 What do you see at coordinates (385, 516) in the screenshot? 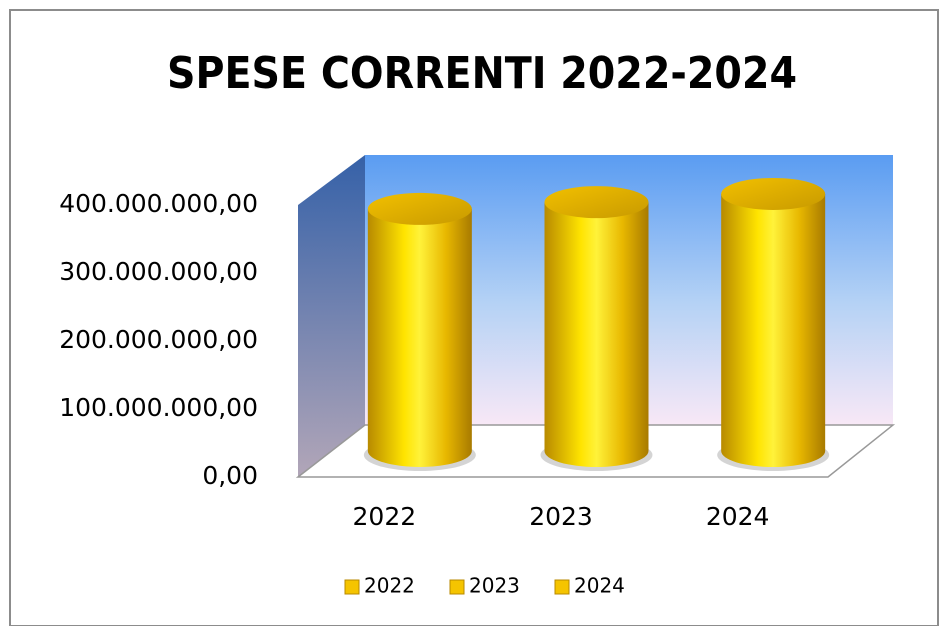
I see `x-tick-label: 2022` at bounding box center [385, 516].